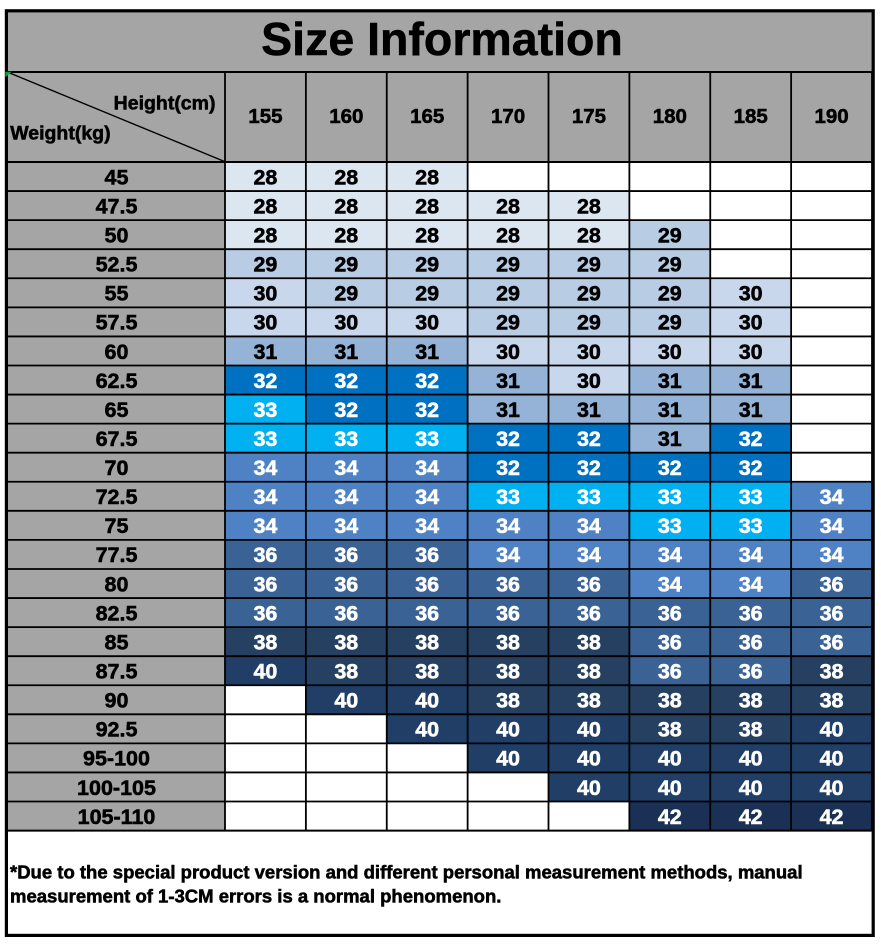  What do you see at coordinates (265, 116) in the screenshot?
I see `svg-text: 155` at bounding box center [265, 116].